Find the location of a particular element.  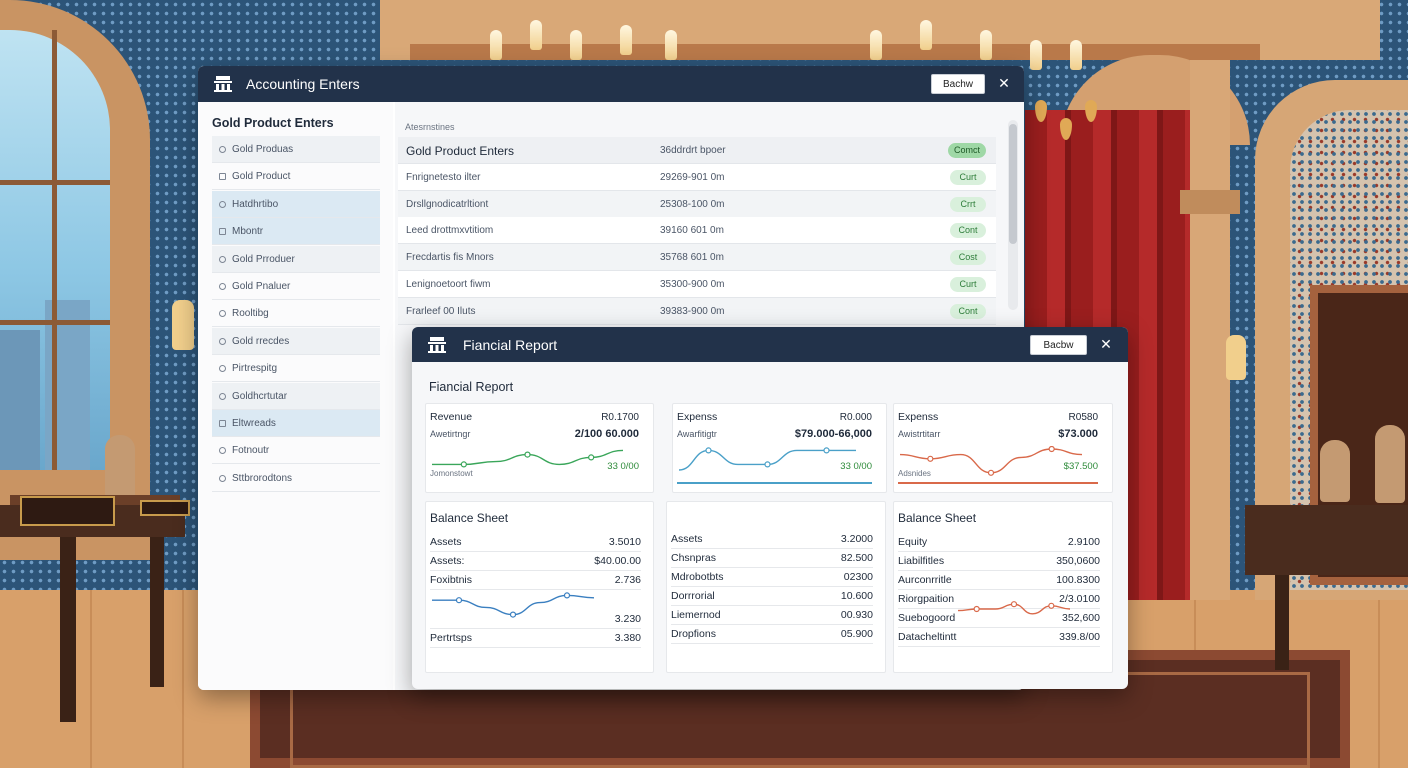

window-titlebar: Accounting Enters Bachw ✕ is located at coordinates (611, 84).